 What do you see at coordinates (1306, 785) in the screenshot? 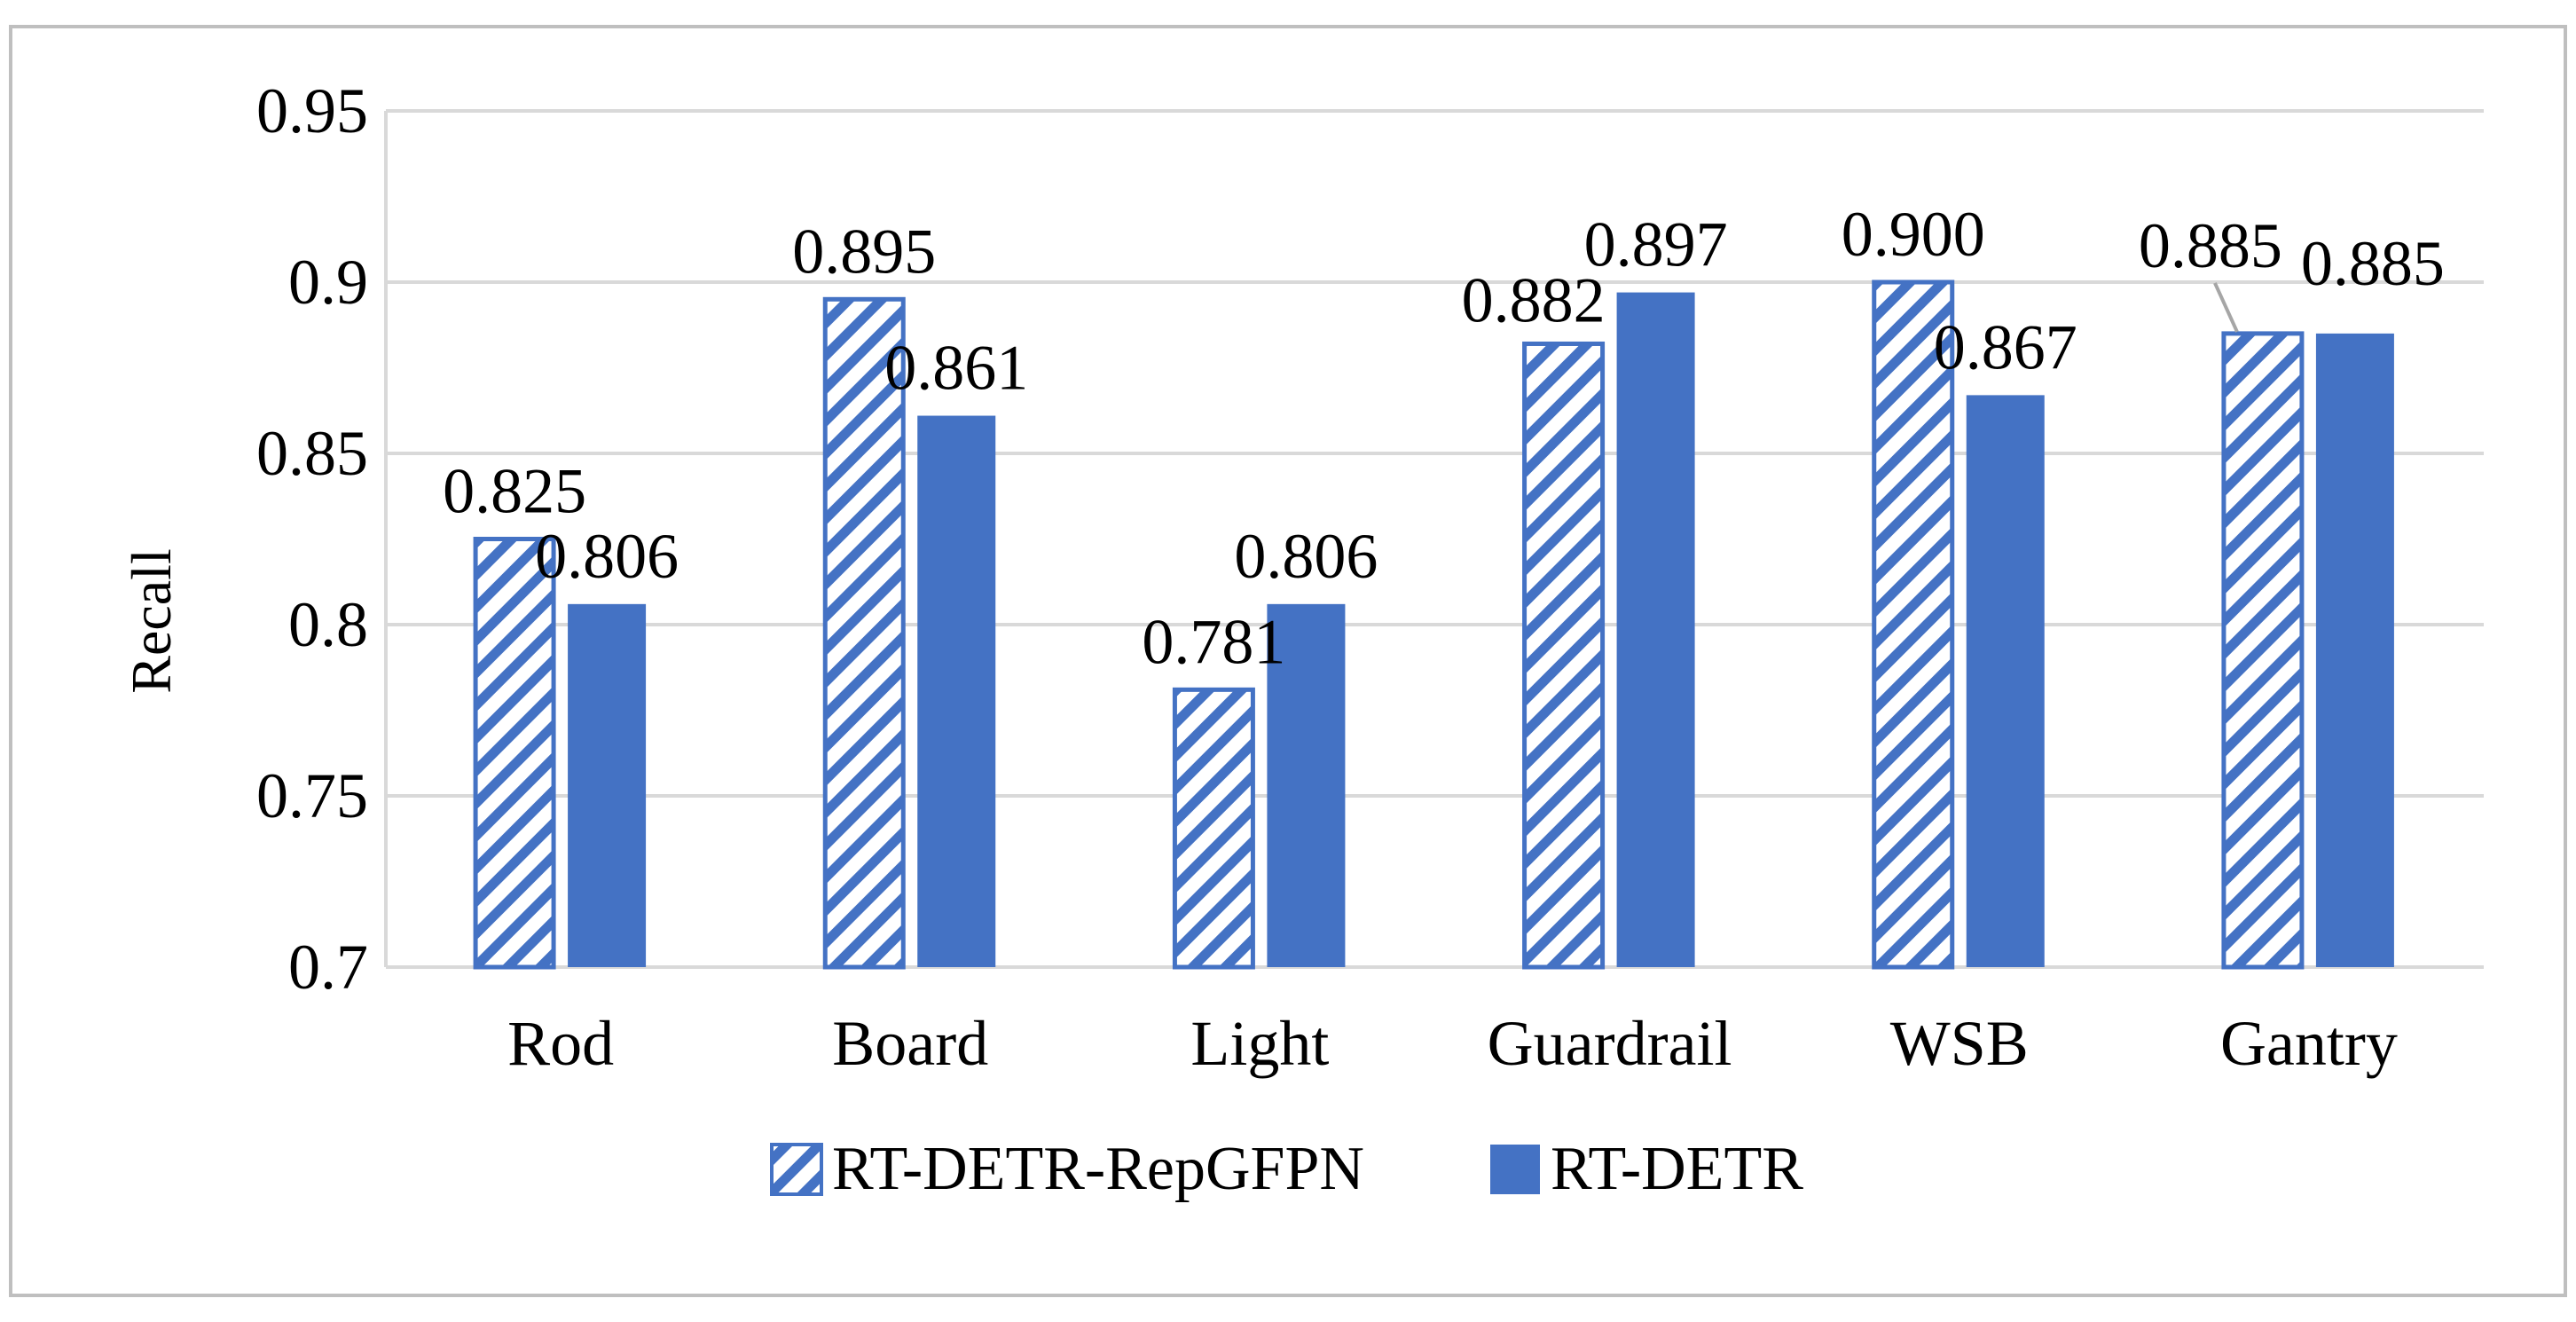
I see `bar-rt-detr-light` at bounding box center [1306, 785].